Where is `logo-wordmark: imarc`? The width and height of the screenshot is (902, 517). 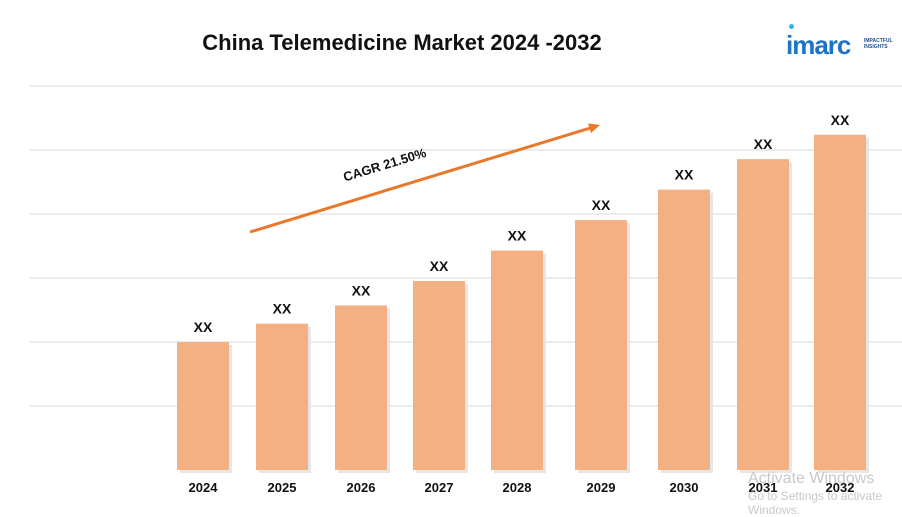 logo-wordmark: imarc is located at coordinates (818, 45).